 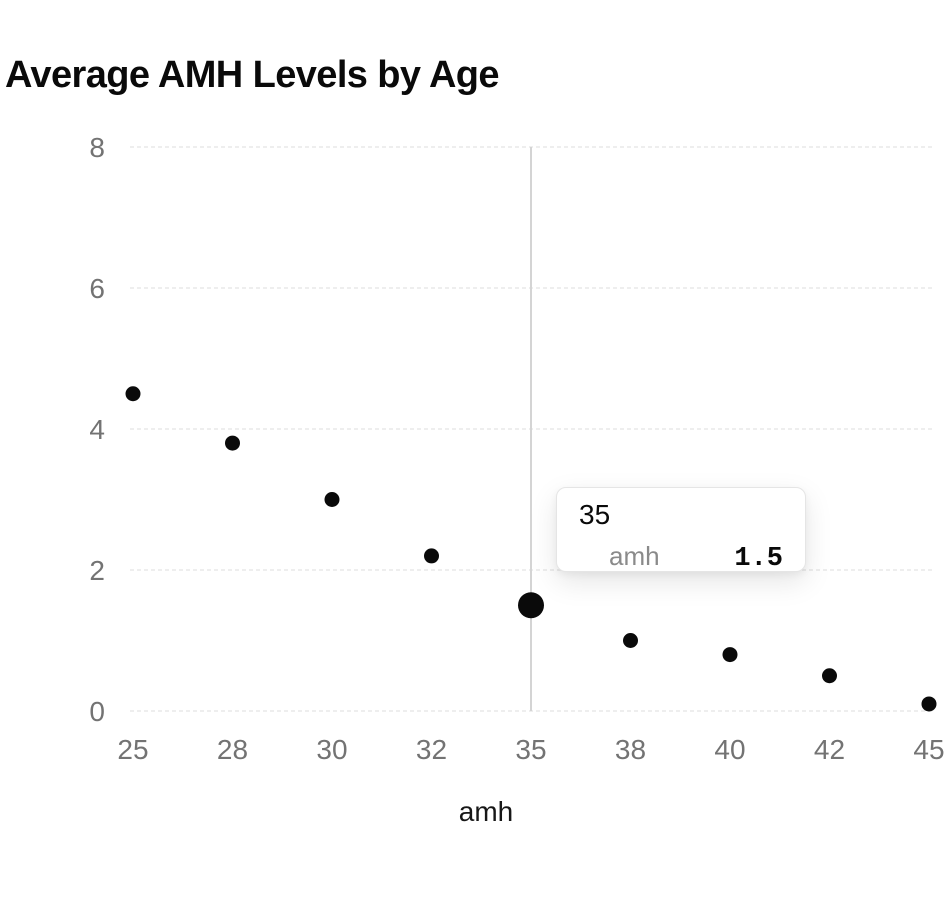 What do you see at coordinates (595, 514) in the screenshot?
I see `tooltip-x-value: 35` at bounding box center [595, 514].